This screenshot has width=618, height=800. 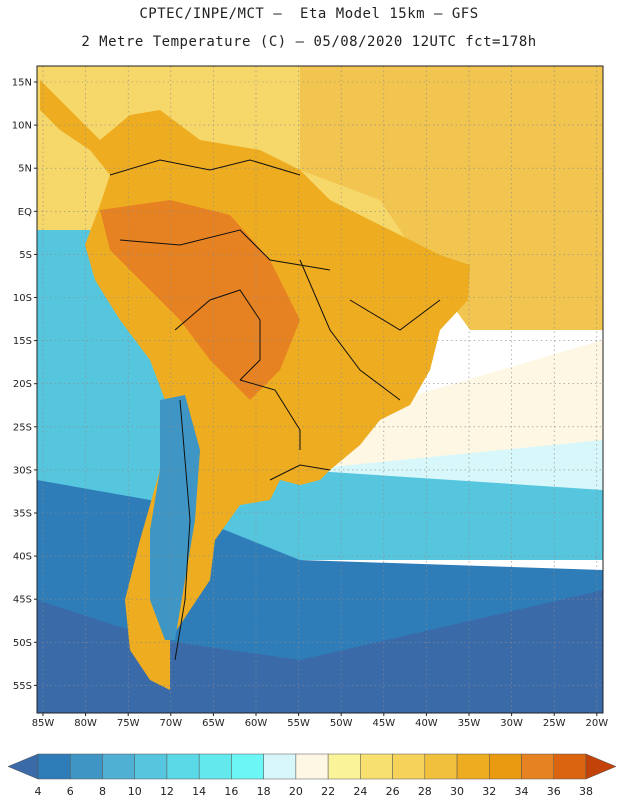 What do you see at coordinates (225, 250) in the screenshot?
I see `border-line-peru-brazil` at bounding box center [225, 250].